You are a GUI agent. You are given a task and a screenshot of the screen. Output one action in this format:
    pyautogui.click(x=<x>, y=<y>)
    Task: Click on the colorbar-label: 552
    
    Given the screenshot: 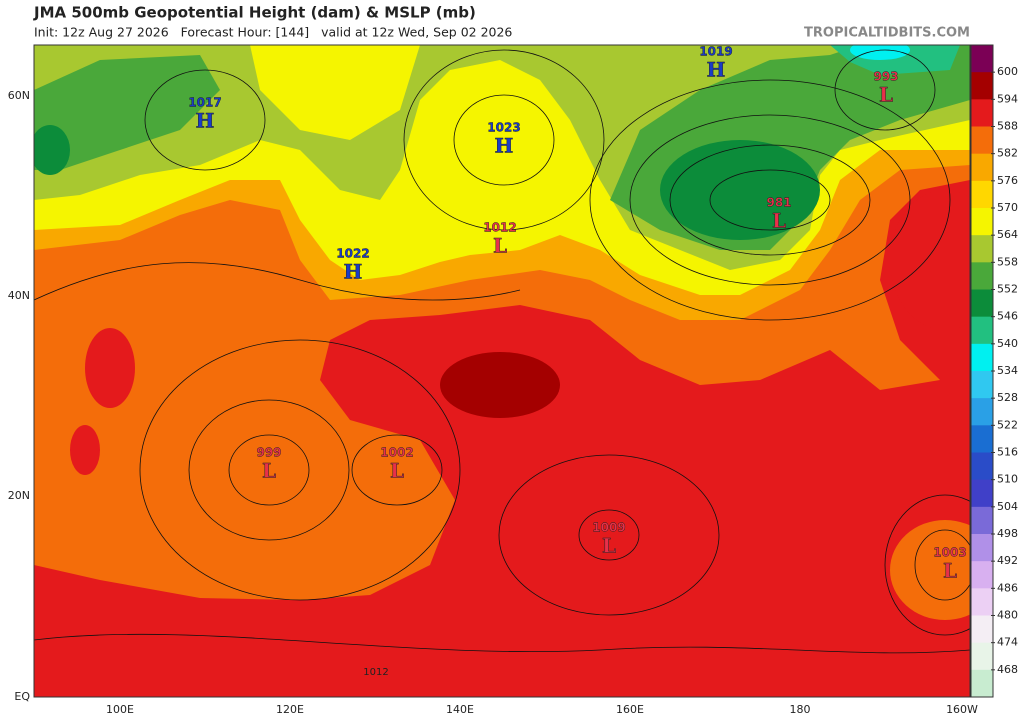 What is the action you would take?
    pyautogui.click(x=1007, y=289)
    